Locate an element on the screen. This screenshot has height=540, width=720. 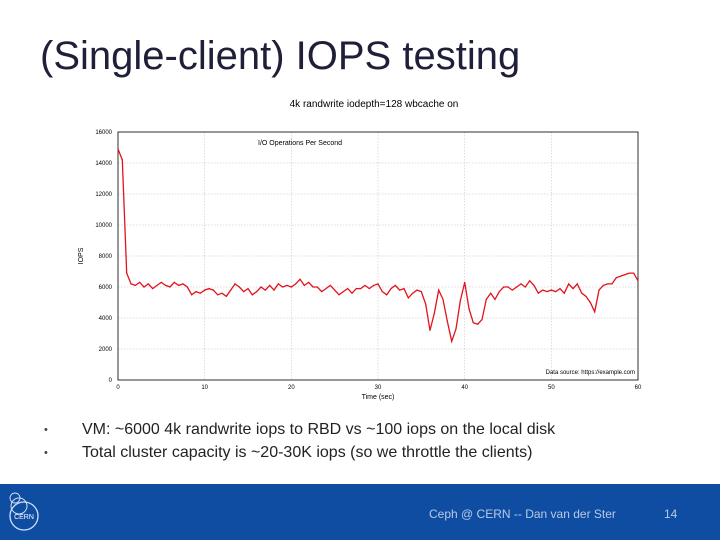
y-axis-label: IOPS is located at coordinates (81, 255).